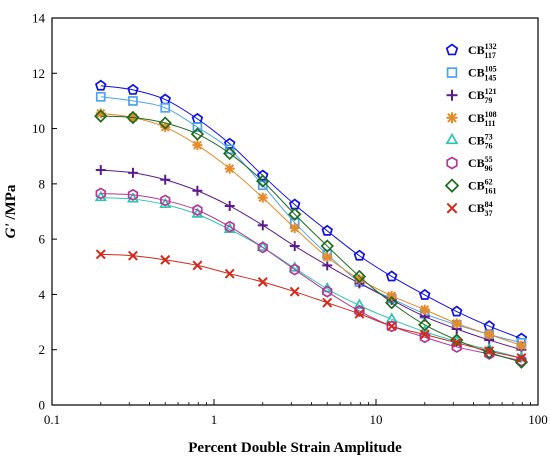  I want to click on legend-label: CB105 145, so click(482, 74).